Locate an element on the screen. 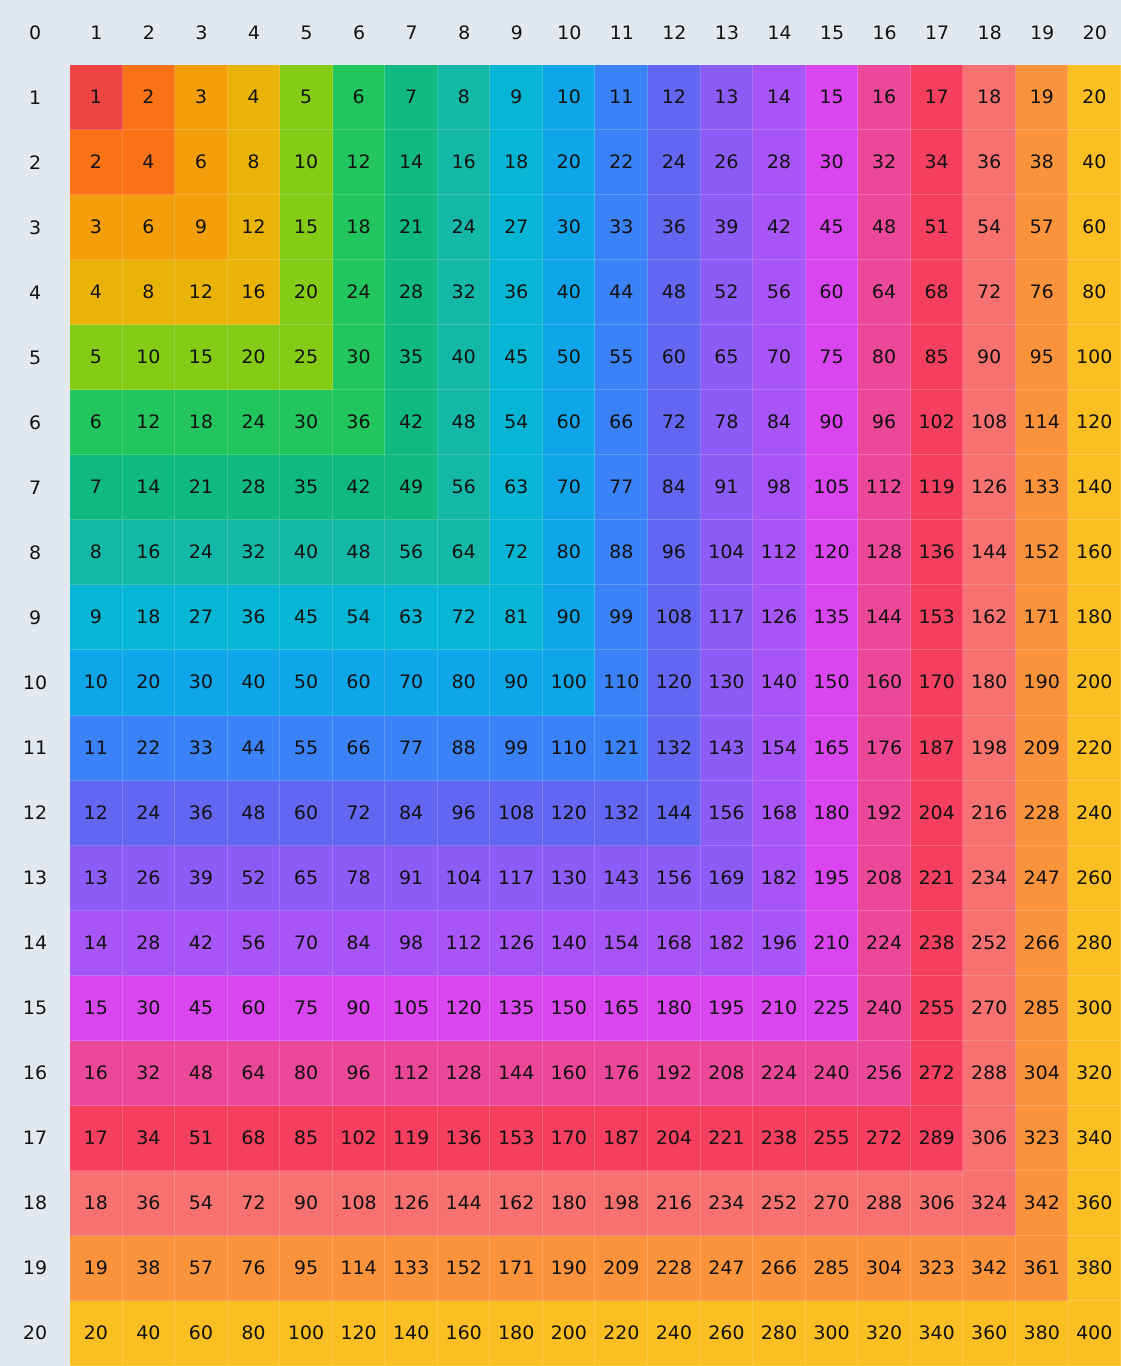 The height and width of the screenshot is (1366, 1121). column-header: 20 is located at coordinates (1094, 32).